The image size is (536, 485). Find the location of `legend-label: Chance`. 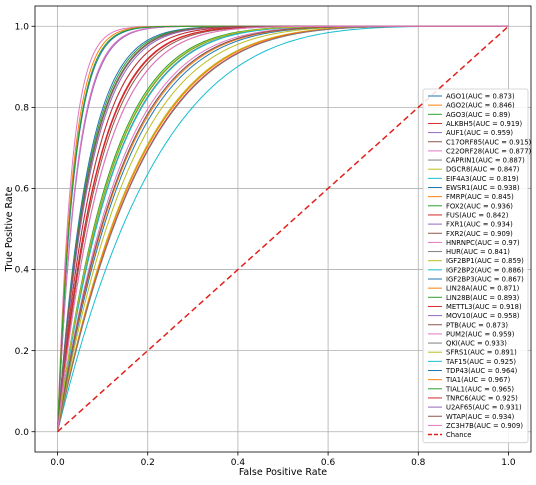

legend-label: Chance is located at coordinates (458, 435).